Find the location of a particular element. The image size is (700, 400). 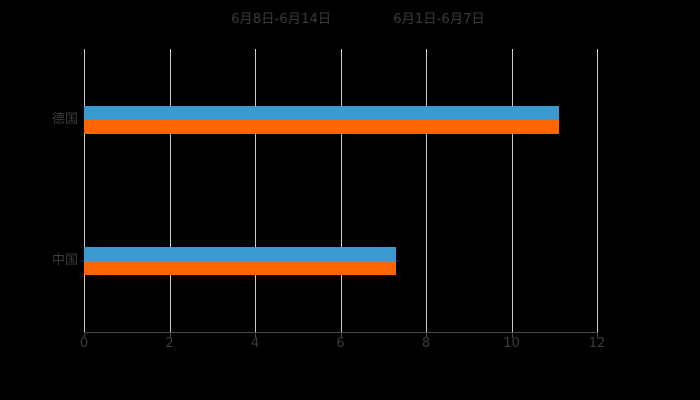

x-axis-tick-label: 2 is located at coordinates (169, 343).